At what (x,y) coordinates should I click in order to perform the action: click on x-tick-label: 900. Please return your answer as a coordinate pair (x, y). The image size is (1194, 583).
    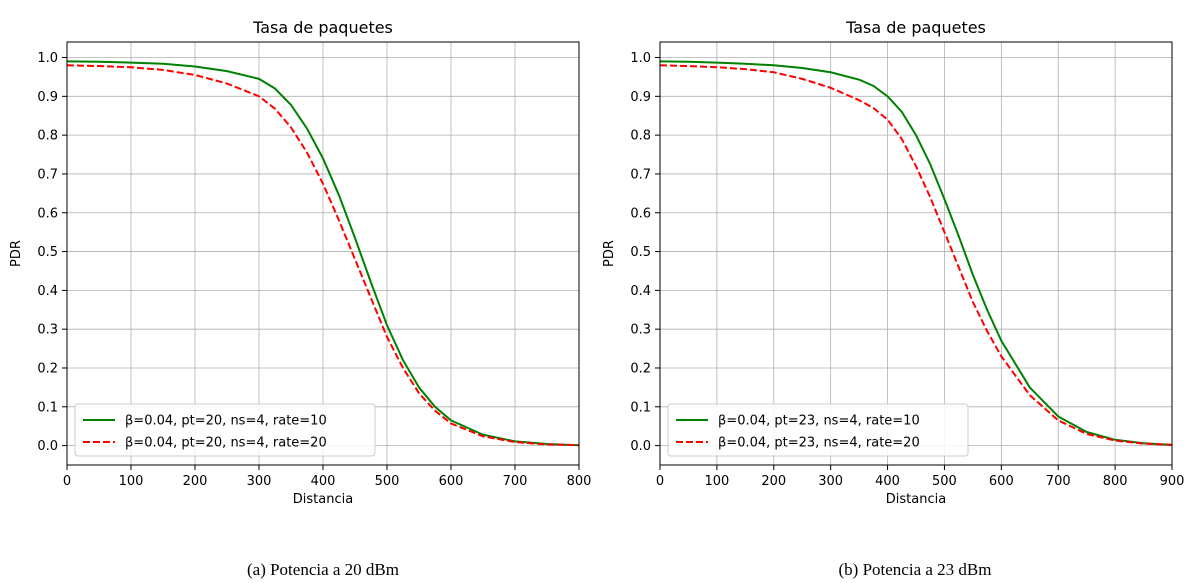
    Looking at the image, I should click on (1172, 481).